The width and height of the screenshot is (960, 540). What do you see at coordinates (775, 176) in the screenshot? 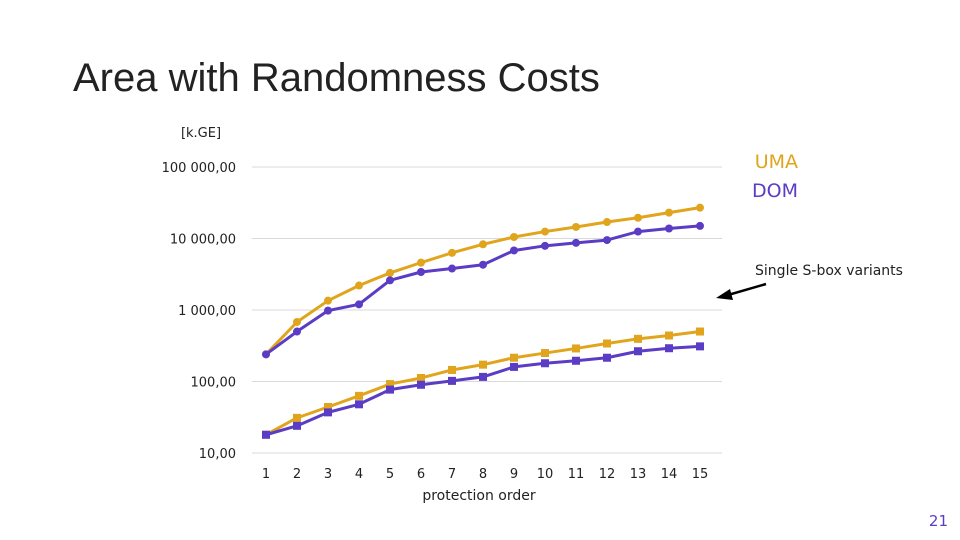
I see `legend: UMA DOM` at bounding box center [775, 176].